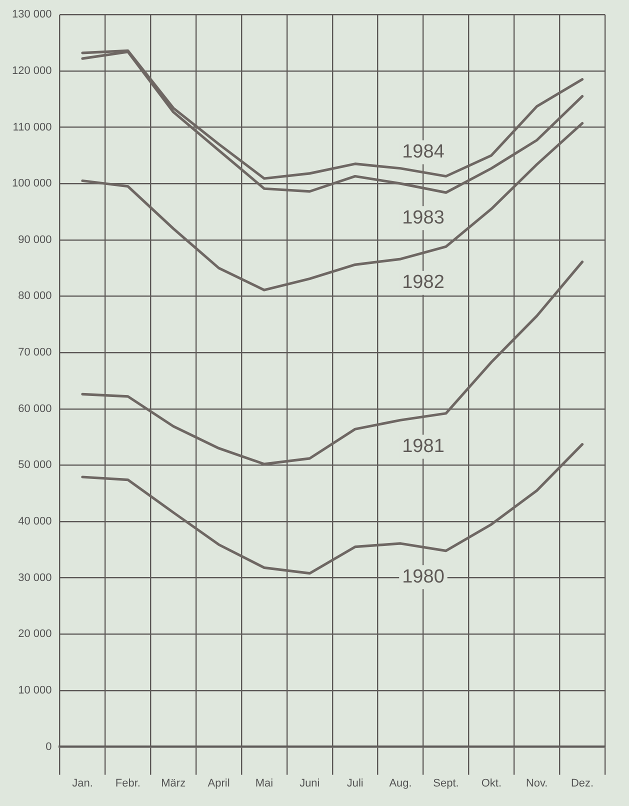  I want to click on x-tick-label: Okt., so click(491, 783).